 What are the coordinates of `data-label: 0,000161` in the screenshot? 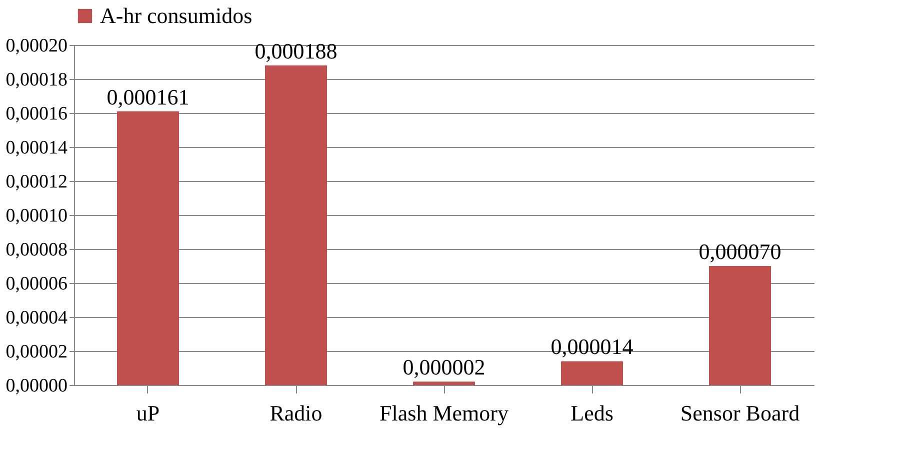 It's located at (148, 97).